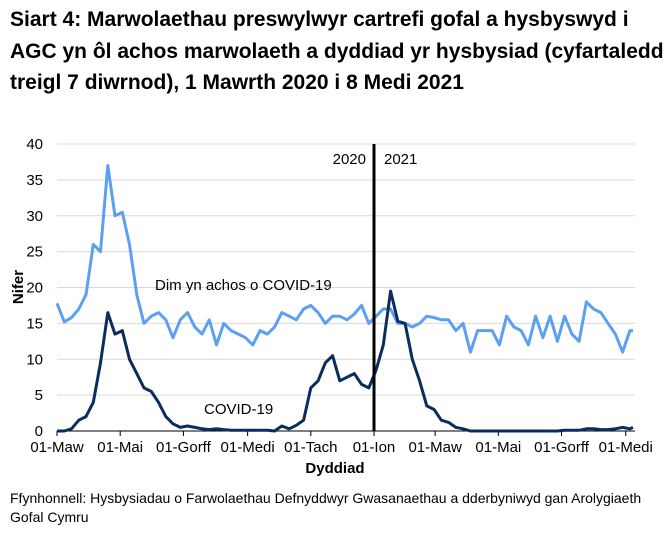 This screenshot has height=540, width=671. I want to click on y-tick-label: 40, so click(34, 144).